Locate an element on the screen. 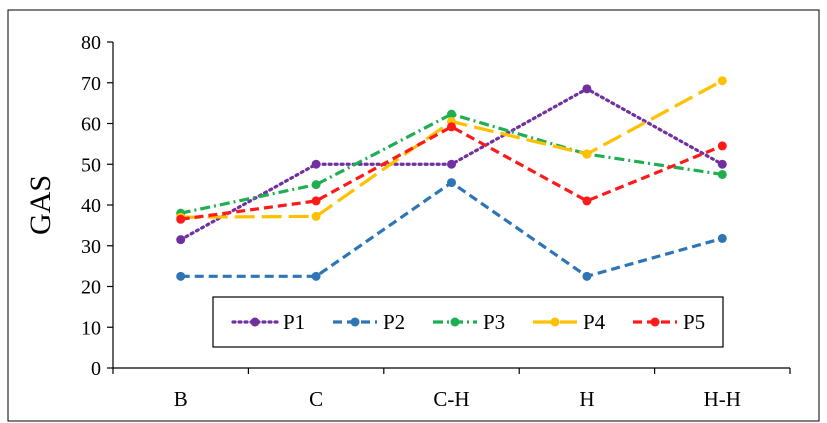  x-tick-label: C is located at coordinates (316, 399).